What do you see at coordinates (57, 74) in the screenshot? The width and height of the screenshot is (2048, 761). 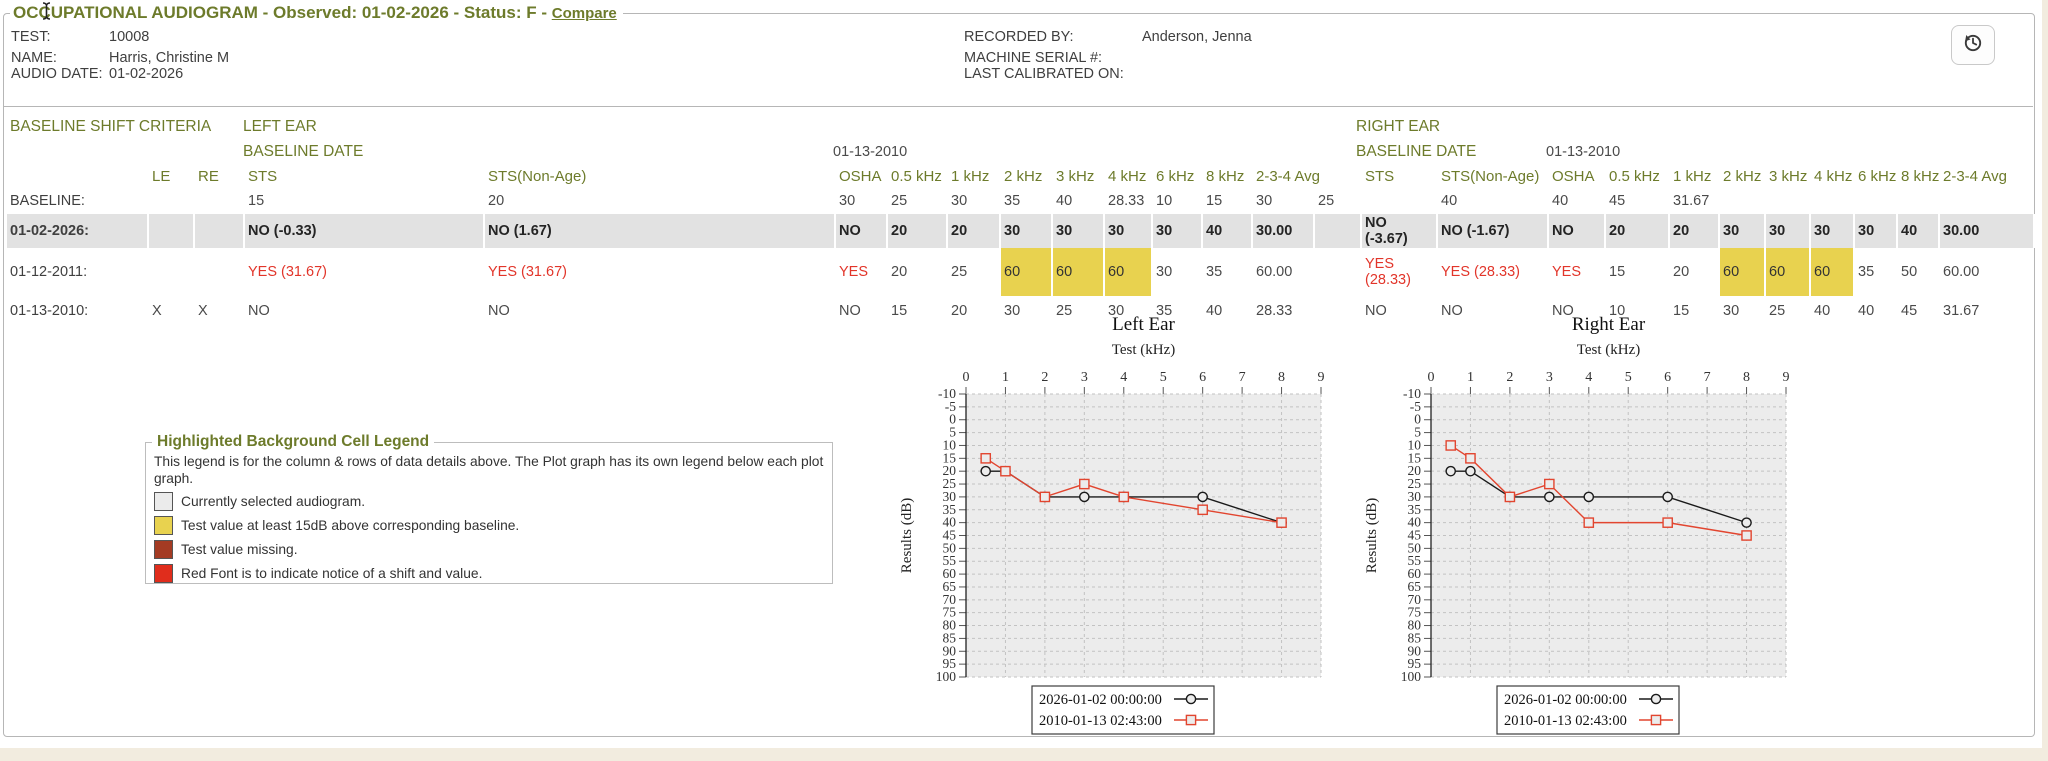 I see `audio-date-label: AUDIO DATE:` at bounding box center [57, 74].